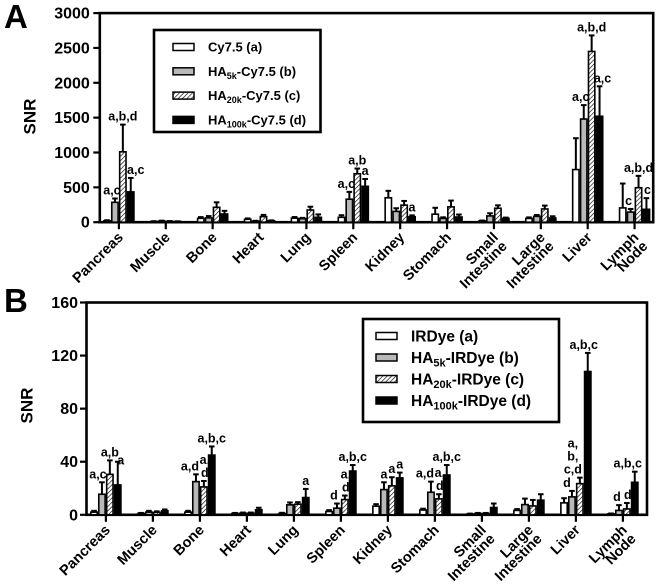 This screenshot has width=661, height=586. I want to click on bar-spleen-irdye-a, so click(329, 513).